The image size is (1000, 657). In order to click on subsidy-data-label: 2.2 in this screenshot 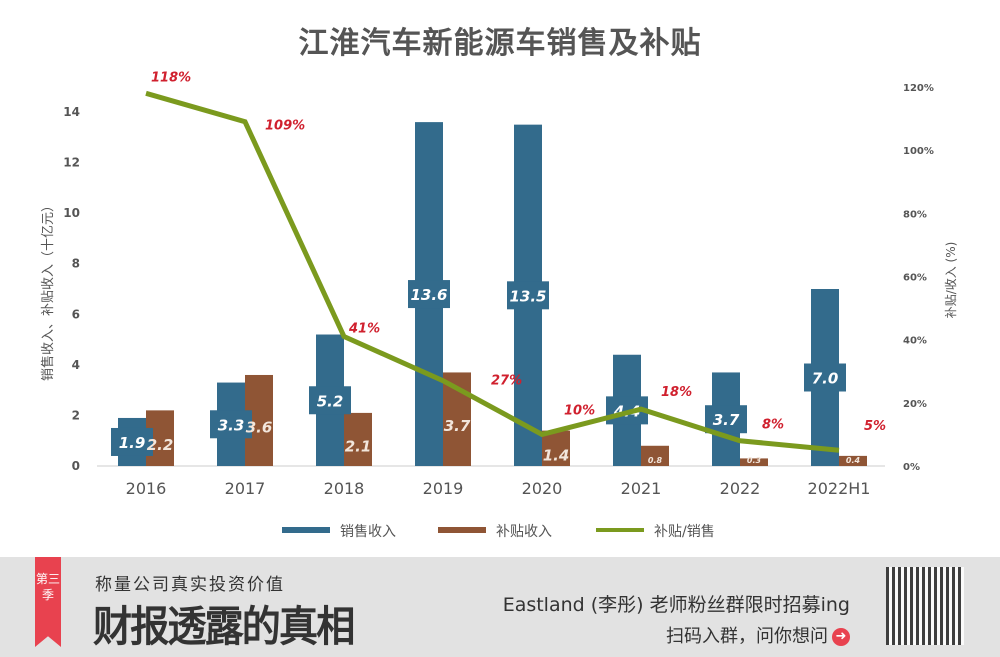, I will do `click(160, 445)`.